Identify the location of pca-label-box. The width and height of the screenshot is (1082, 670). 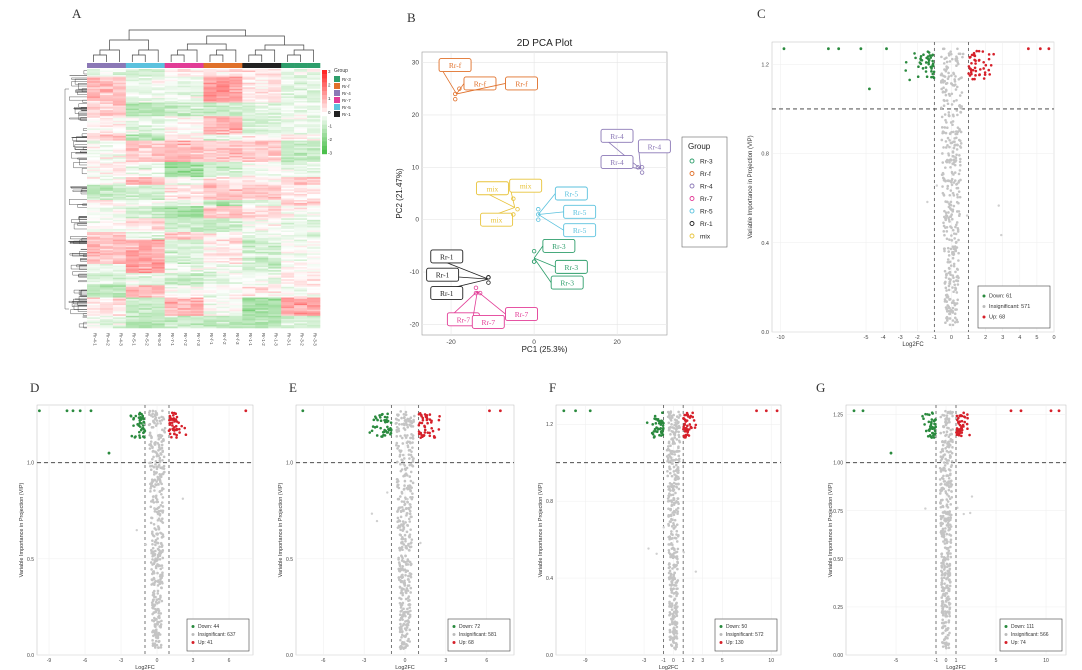
(447, 256).